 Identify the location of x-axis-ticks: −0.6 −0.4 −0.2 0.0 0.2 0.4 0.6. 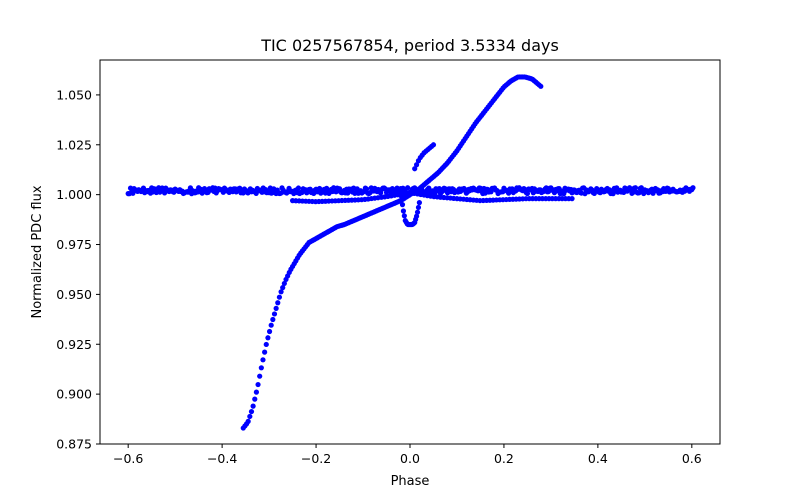
(407, 455).